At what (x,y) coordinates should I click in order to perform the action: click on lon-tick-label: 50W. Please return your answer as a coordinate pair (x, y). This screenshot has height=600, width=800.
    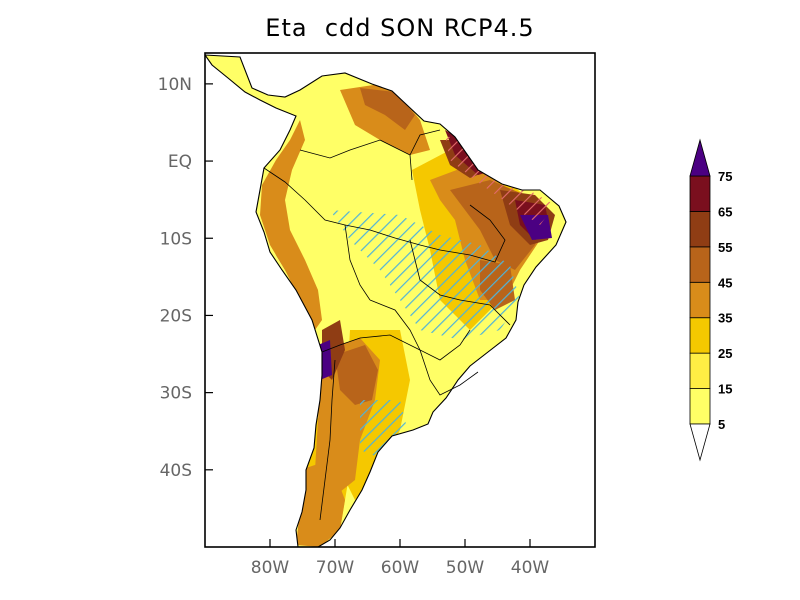
    Looking at the image, I should click on (465, 568).